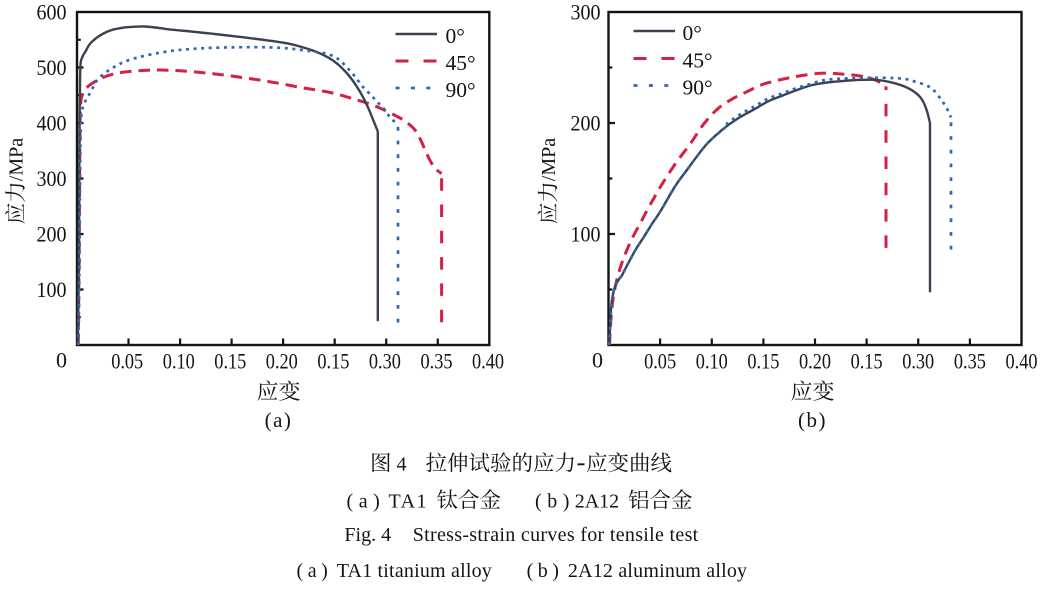 Image resolution: width=1043 pixels, height=590 pixels. What do you see at coordinates (52, 67) in the screenshot?
I see `svg-text: 500` at bounding box center [52, 67].